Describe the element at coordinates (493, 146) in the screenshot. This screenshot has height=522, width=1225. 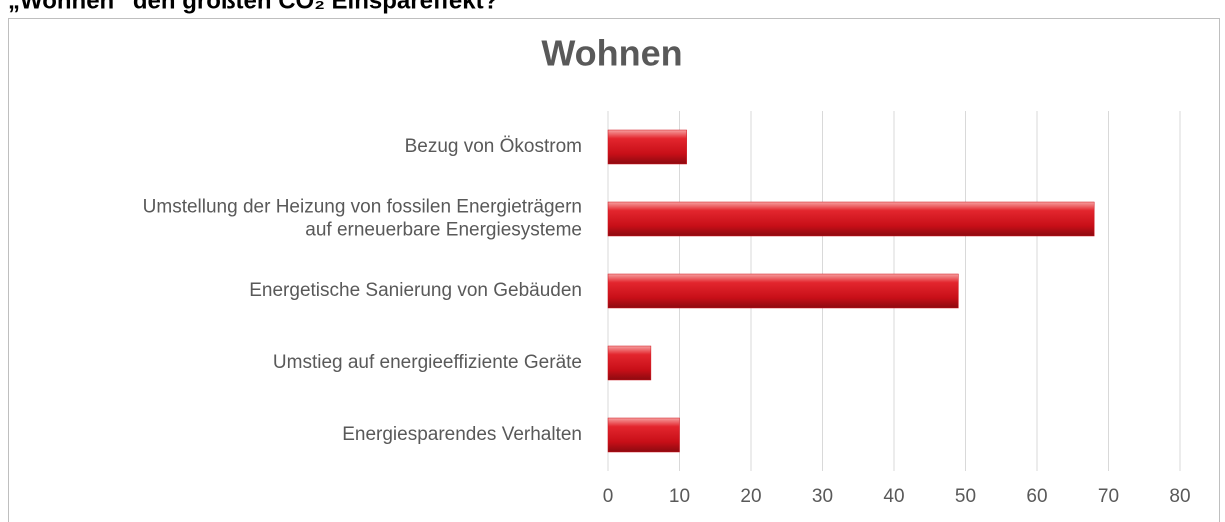
I see `y-tick-label: Bezug von Ökostrom` at that location.